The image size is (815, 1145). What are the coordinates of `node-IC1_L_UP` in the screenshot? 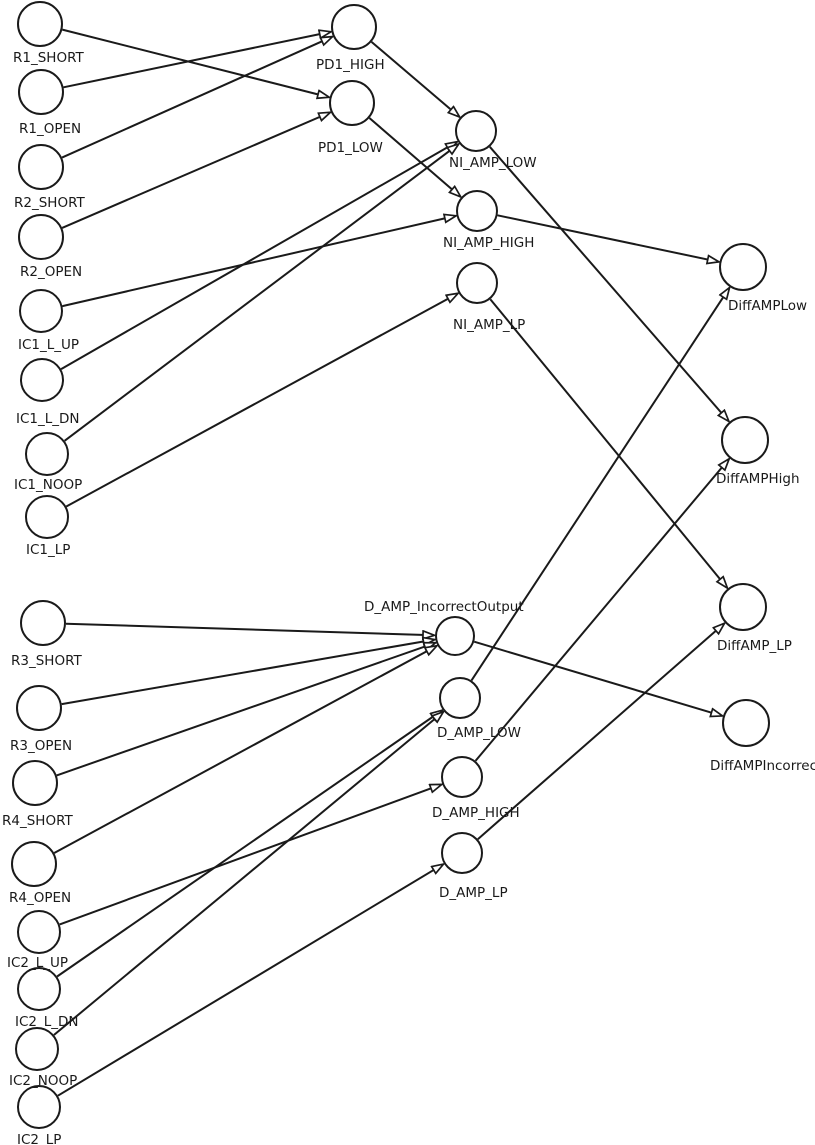 It's located at (41, 311).